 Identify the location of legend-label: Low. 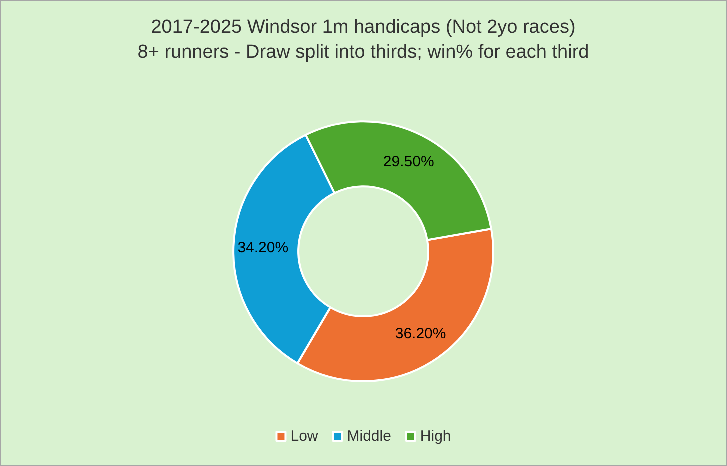
(304, 436).